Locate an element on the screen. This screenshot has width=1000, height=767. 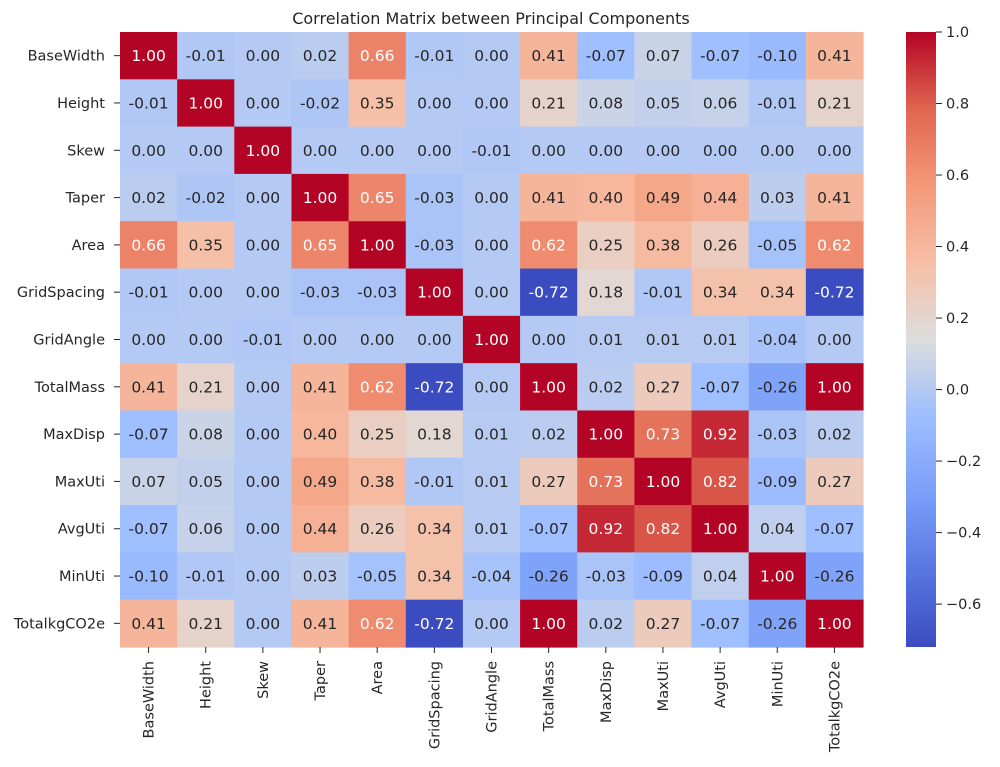
cell-value-label: 0.21 is located at coordinates (205, 387).